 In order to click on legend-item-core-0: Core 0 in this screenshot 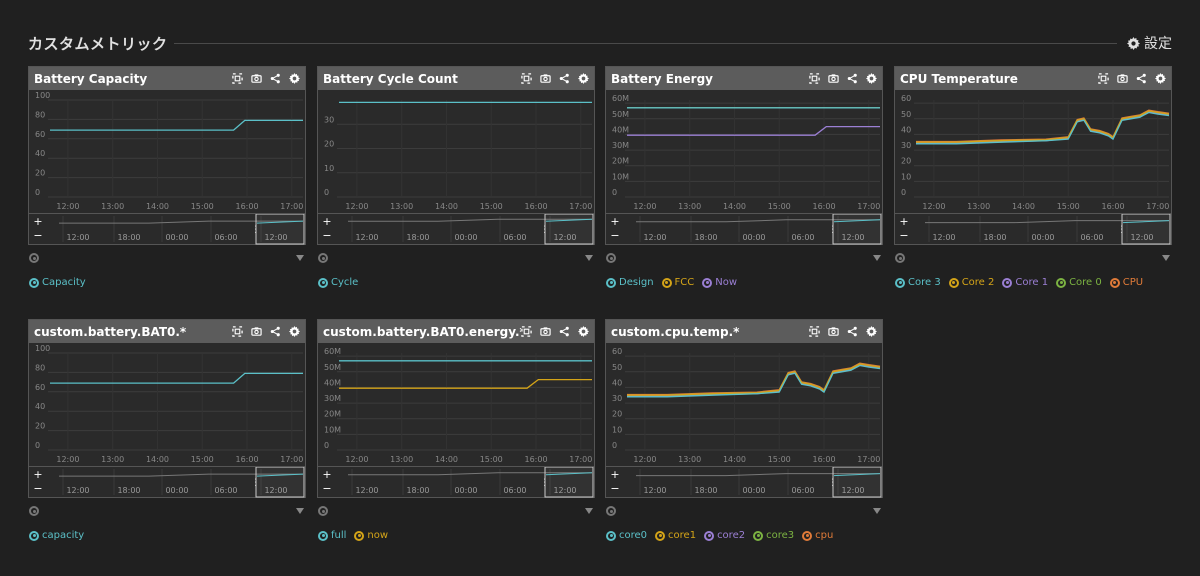, I will do `click(1079, 282)`.